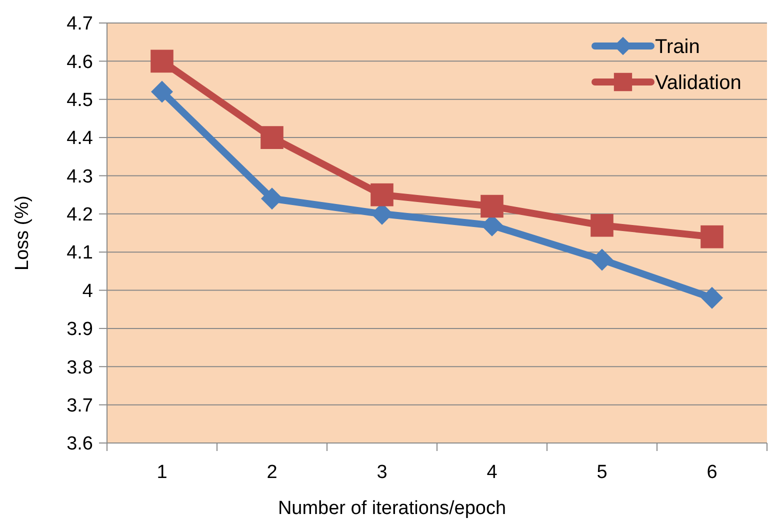  What do you see at coordinates (79, 253) in the screenshot?
I see `y-tick-label: 4.1` at bounding box center [79, 253].